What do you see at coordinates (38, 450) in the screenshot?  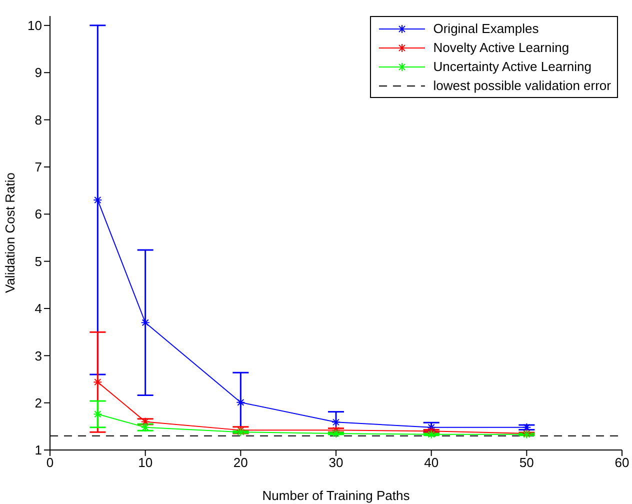 I see `y-tick-label: 1` at bounding box center [38, 450].